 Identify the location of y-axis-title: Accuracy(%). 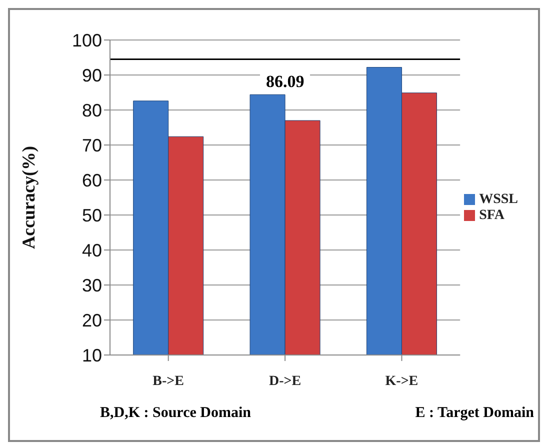
(28, 197).